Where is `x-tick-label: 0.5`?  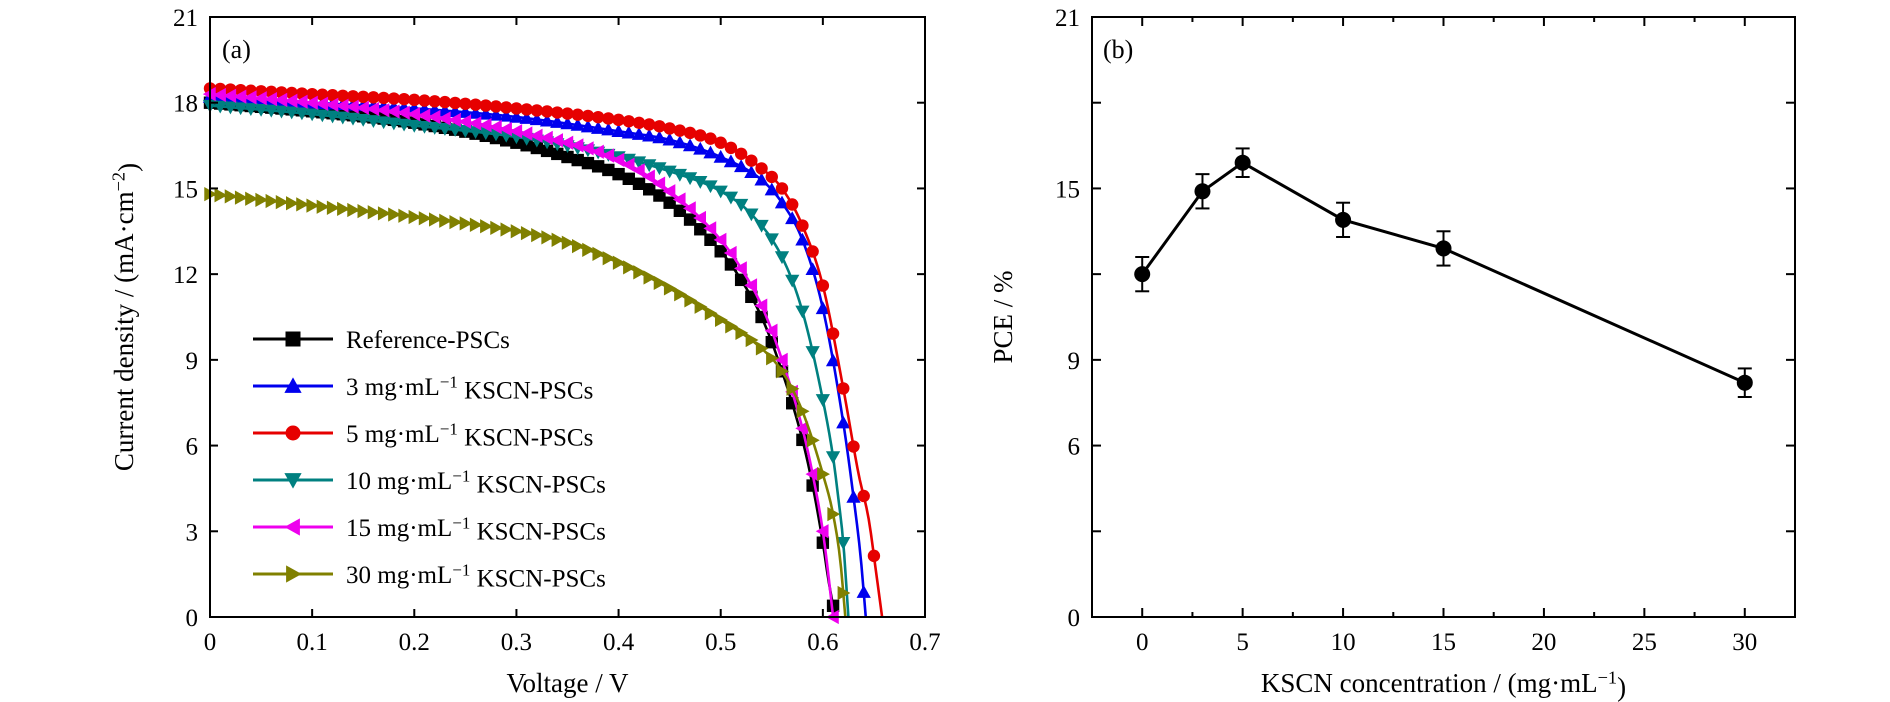 x-tick-label: 0.5 is located at coordinates (720, 642).